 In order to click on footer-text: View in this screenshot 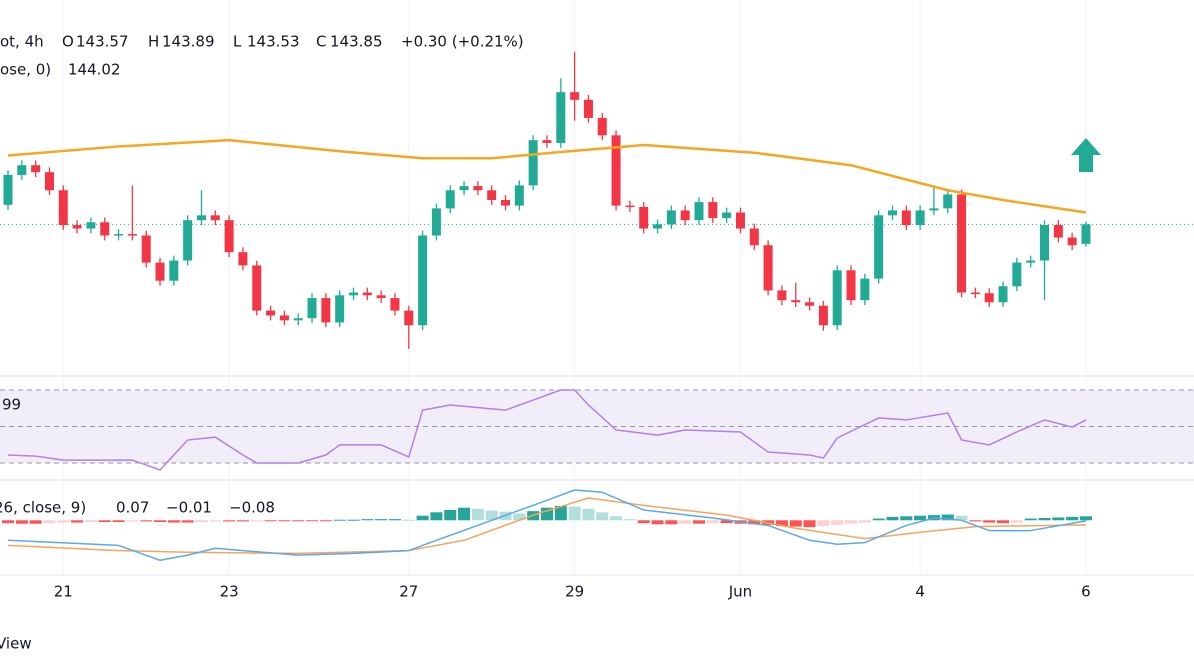, I will do `click(16, 644)`.